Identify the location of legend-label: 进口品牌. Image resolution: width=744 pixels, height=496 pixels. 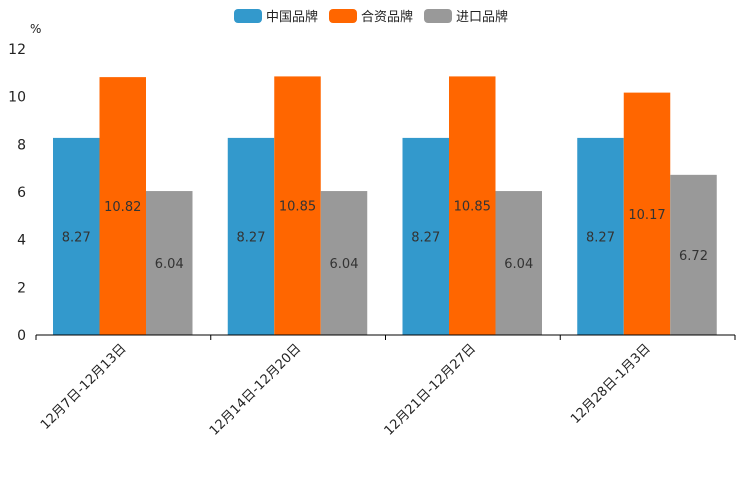
(482, 17).